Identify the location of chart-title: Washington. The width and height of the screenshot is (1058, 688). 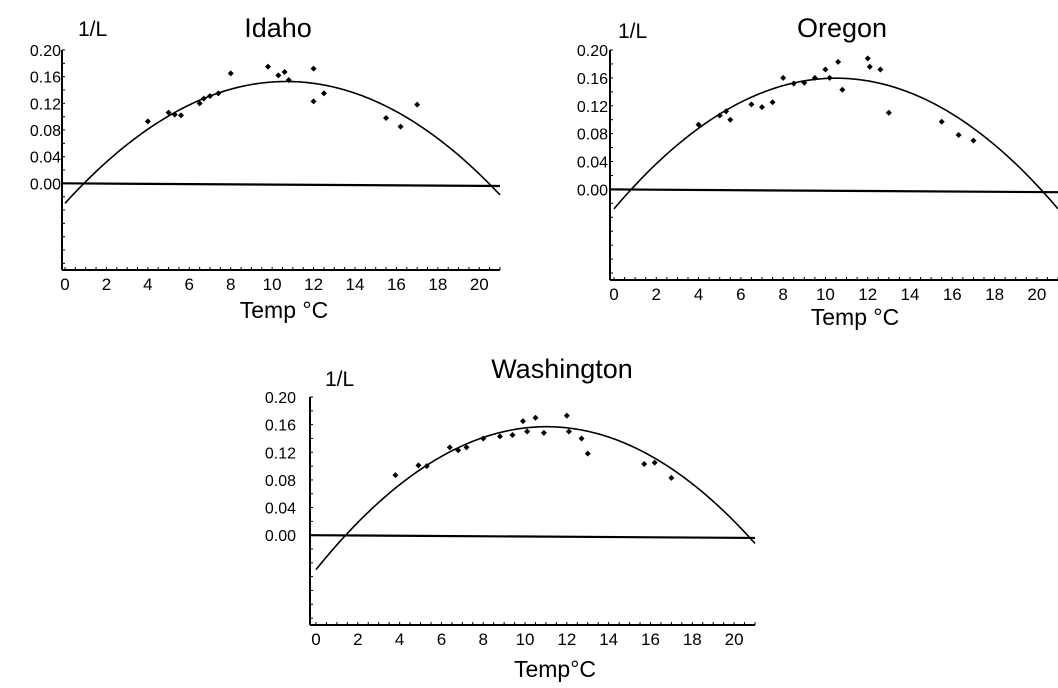
(562, 369).